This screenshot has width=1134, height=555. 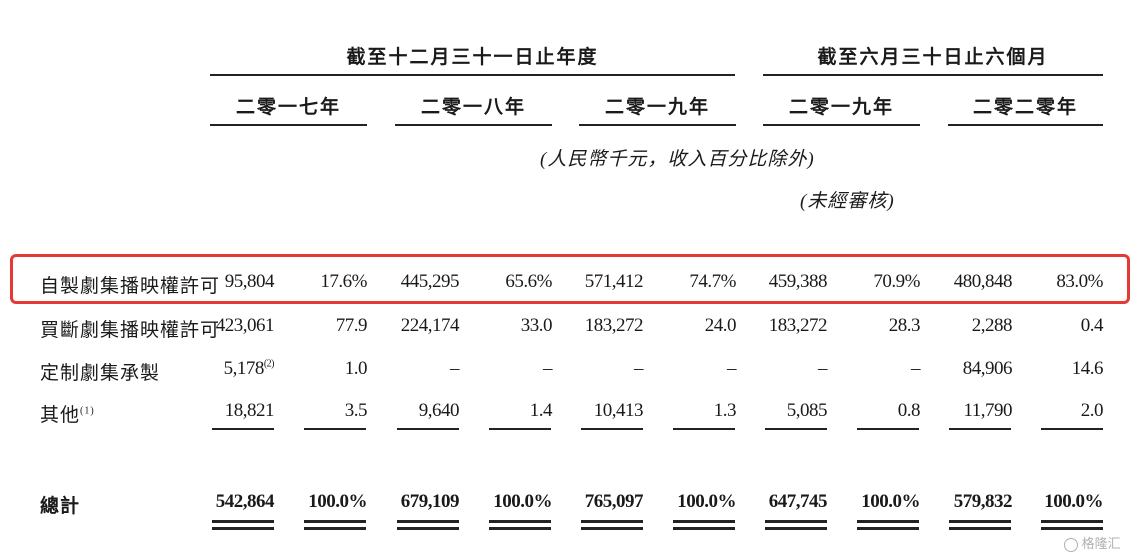 What do you see at coordinates (841, 107) in the screenshot?
I see `year-header-2019-h1: 二零一九年` at bounding box center [841, 107].